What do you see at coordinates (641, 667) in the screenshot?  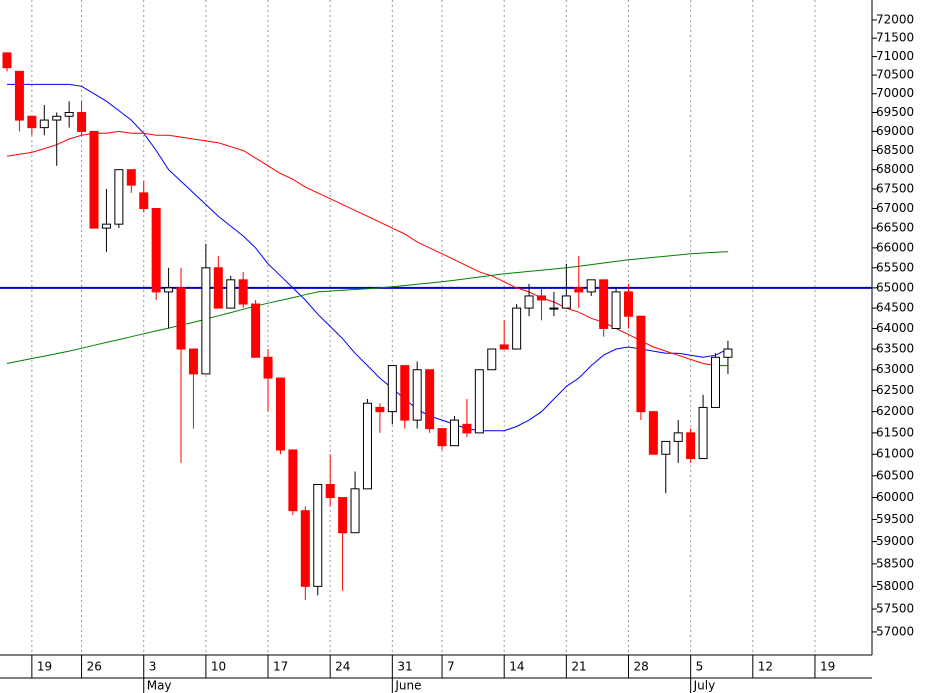 I see `x-tick-label: 28` at bounding box center [641, 667].